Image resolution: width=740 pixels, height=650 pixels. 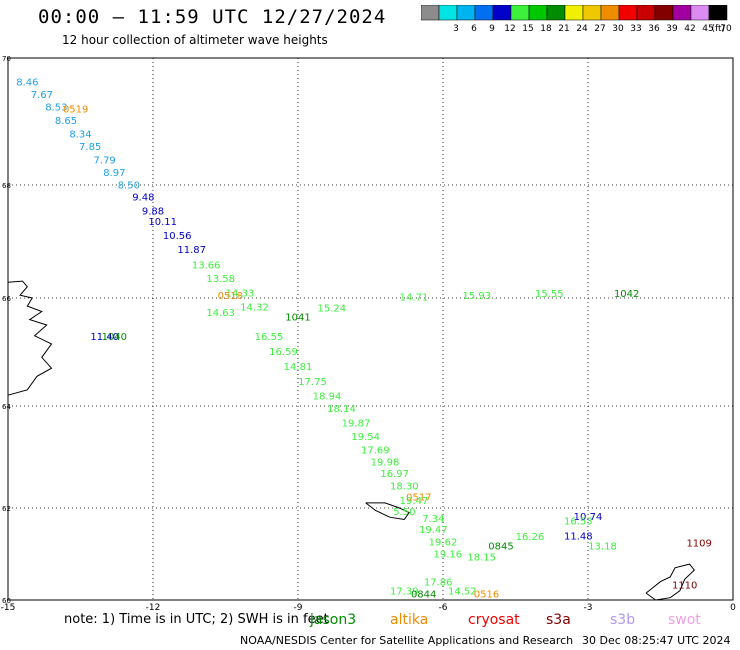 I want to click on colorbar-label: 24, so click(x=582, y=28).